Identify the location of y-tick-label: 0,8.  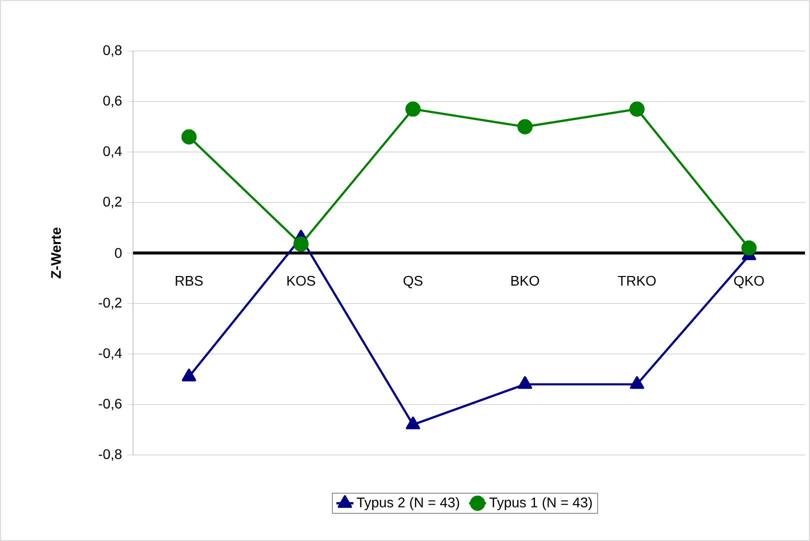
(112, 51).